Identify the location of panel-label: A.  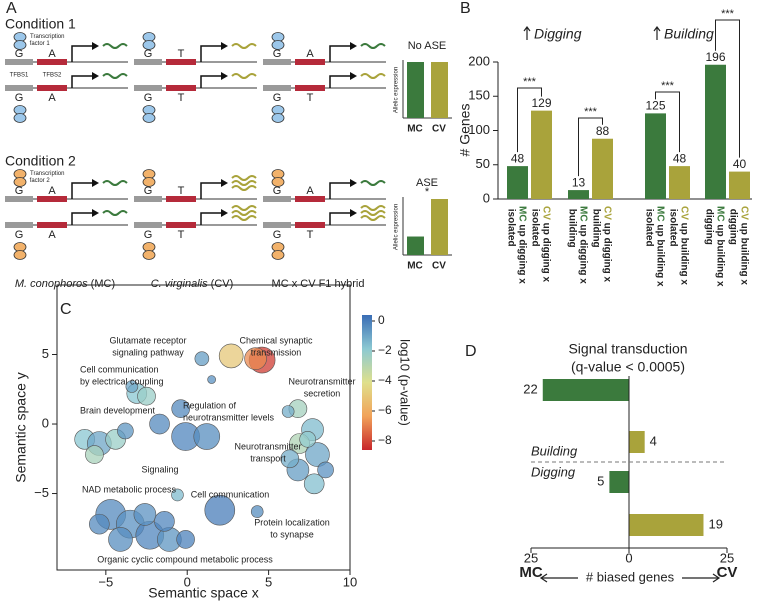
(11, 8).